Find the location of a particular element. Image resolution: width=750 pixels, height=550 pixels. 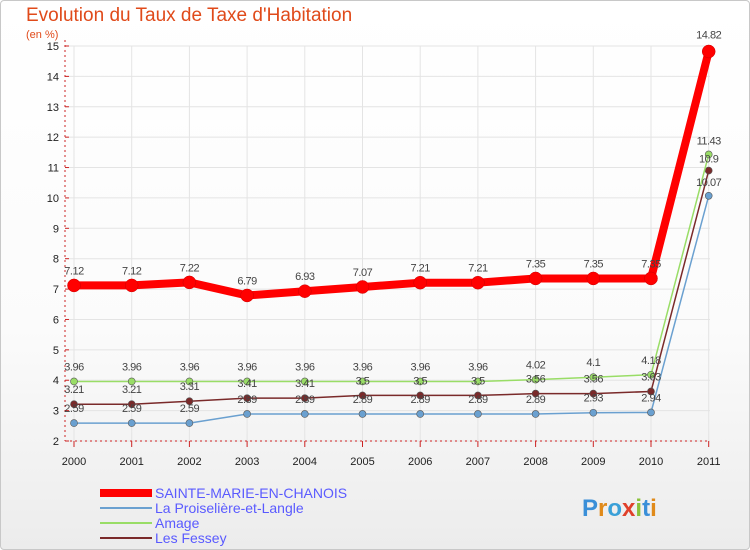

y-tick-label: 11 is located at coordinates (53, 169).